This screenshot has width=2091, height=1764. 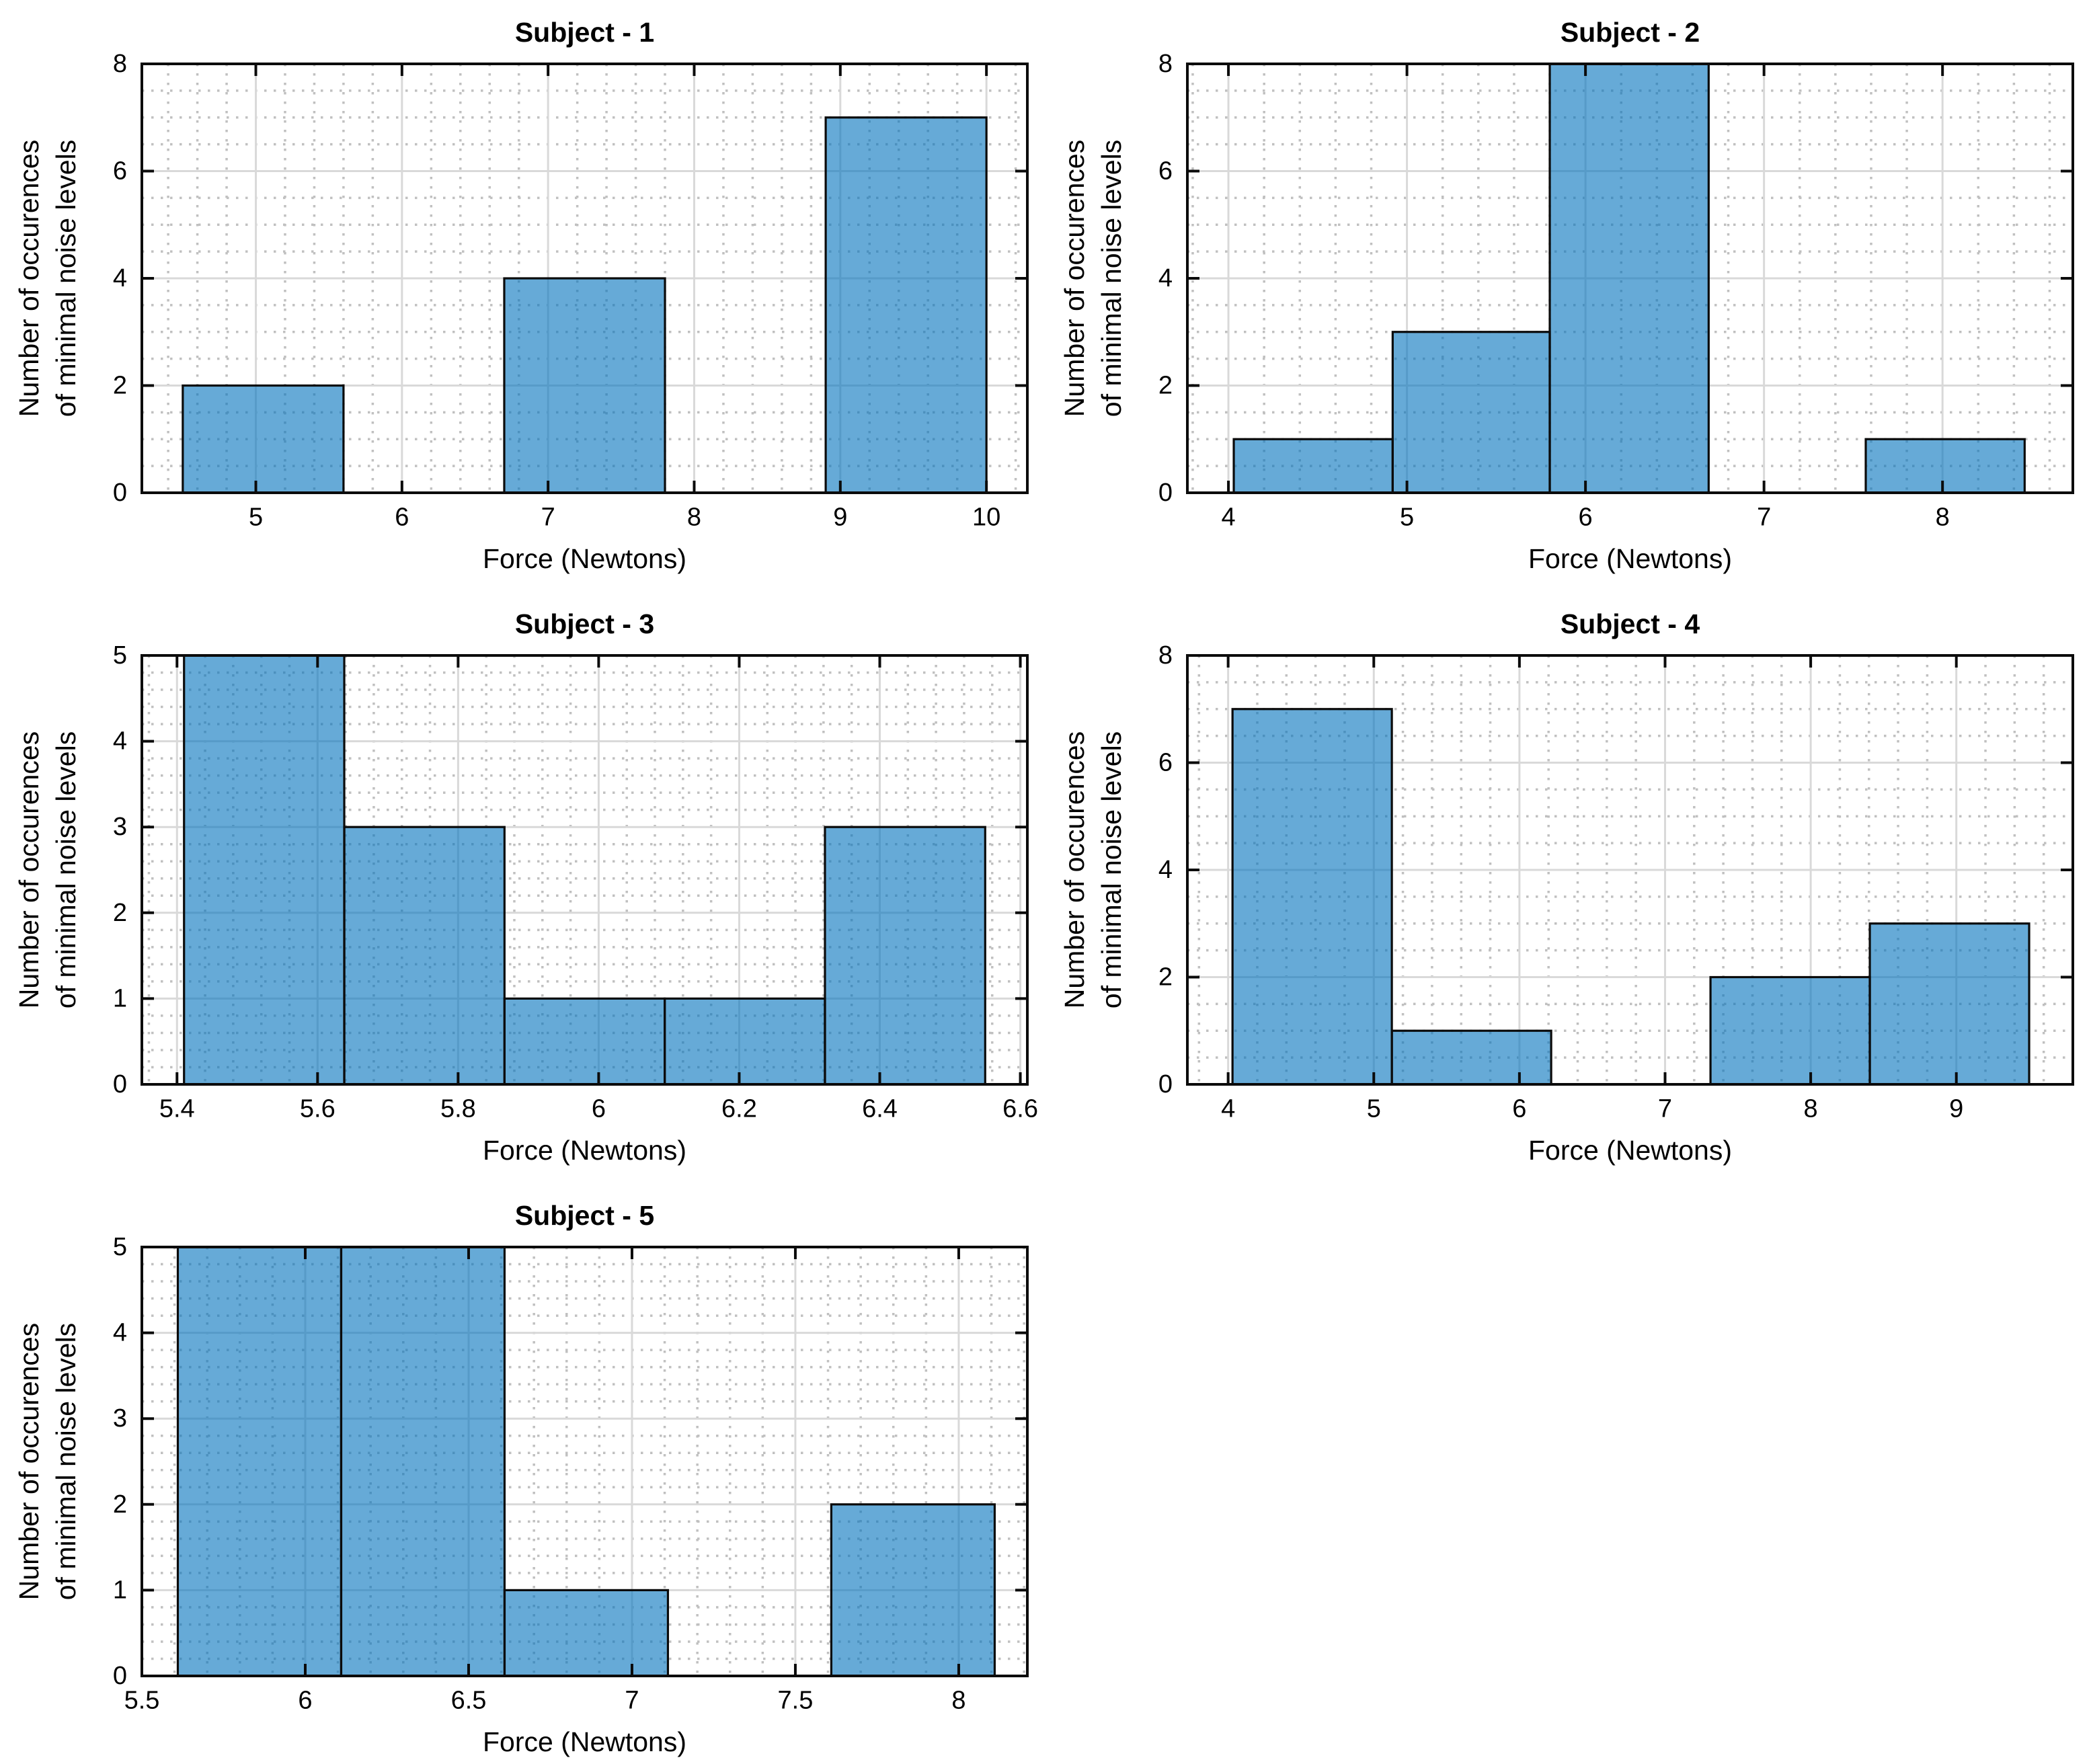 What do you see at coordinates (142, 1700) in the screenshot?
I see `x-tick-label: 5.5` at bounding box center [142, 1700].